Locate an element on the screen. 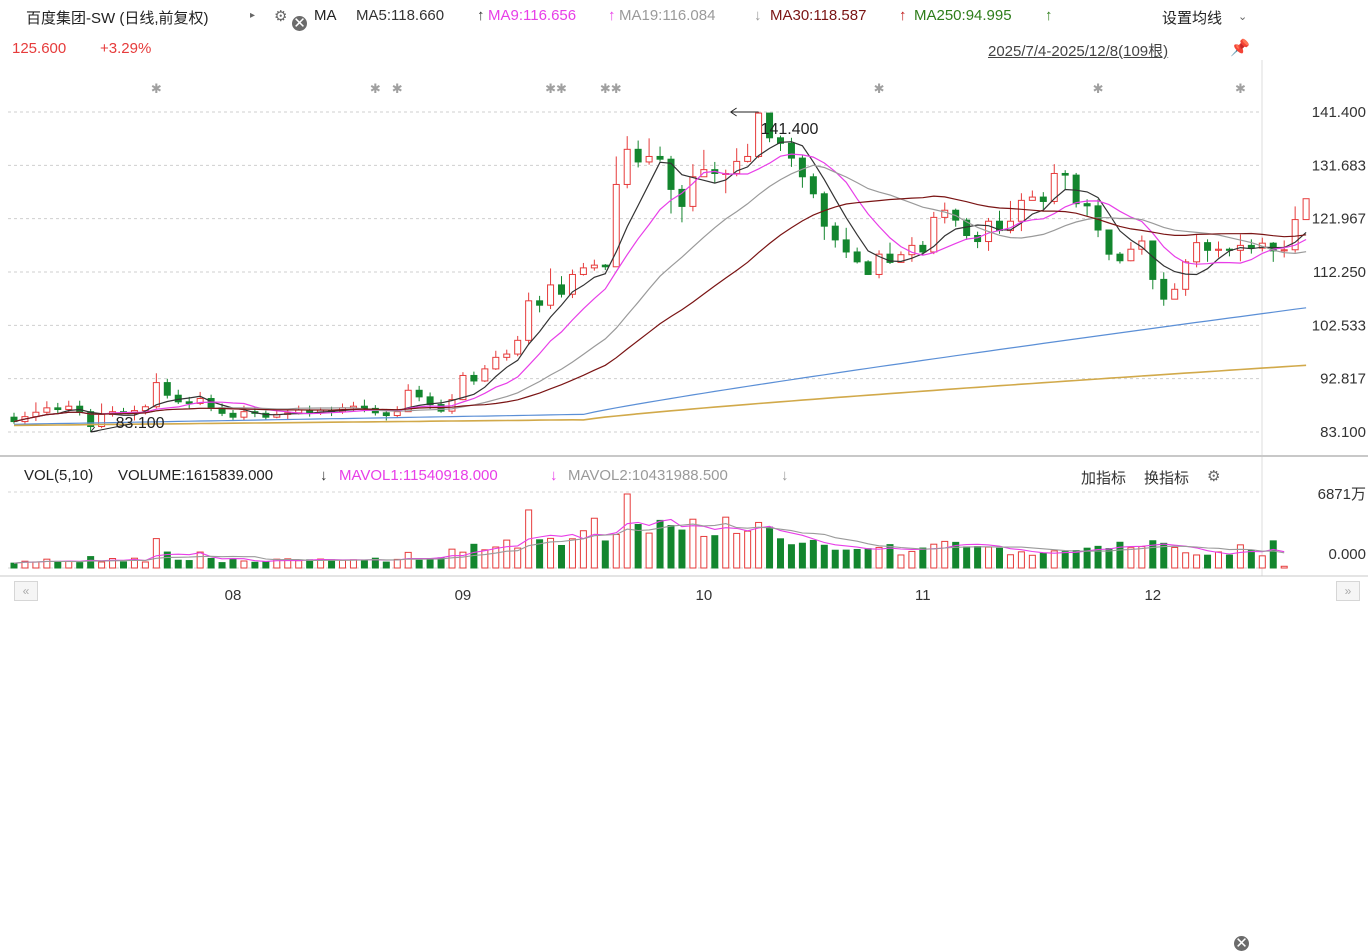 This screenshot has height=952, width=1368. mavol1-arrow: ↓ is located at coordinates (554, 475).